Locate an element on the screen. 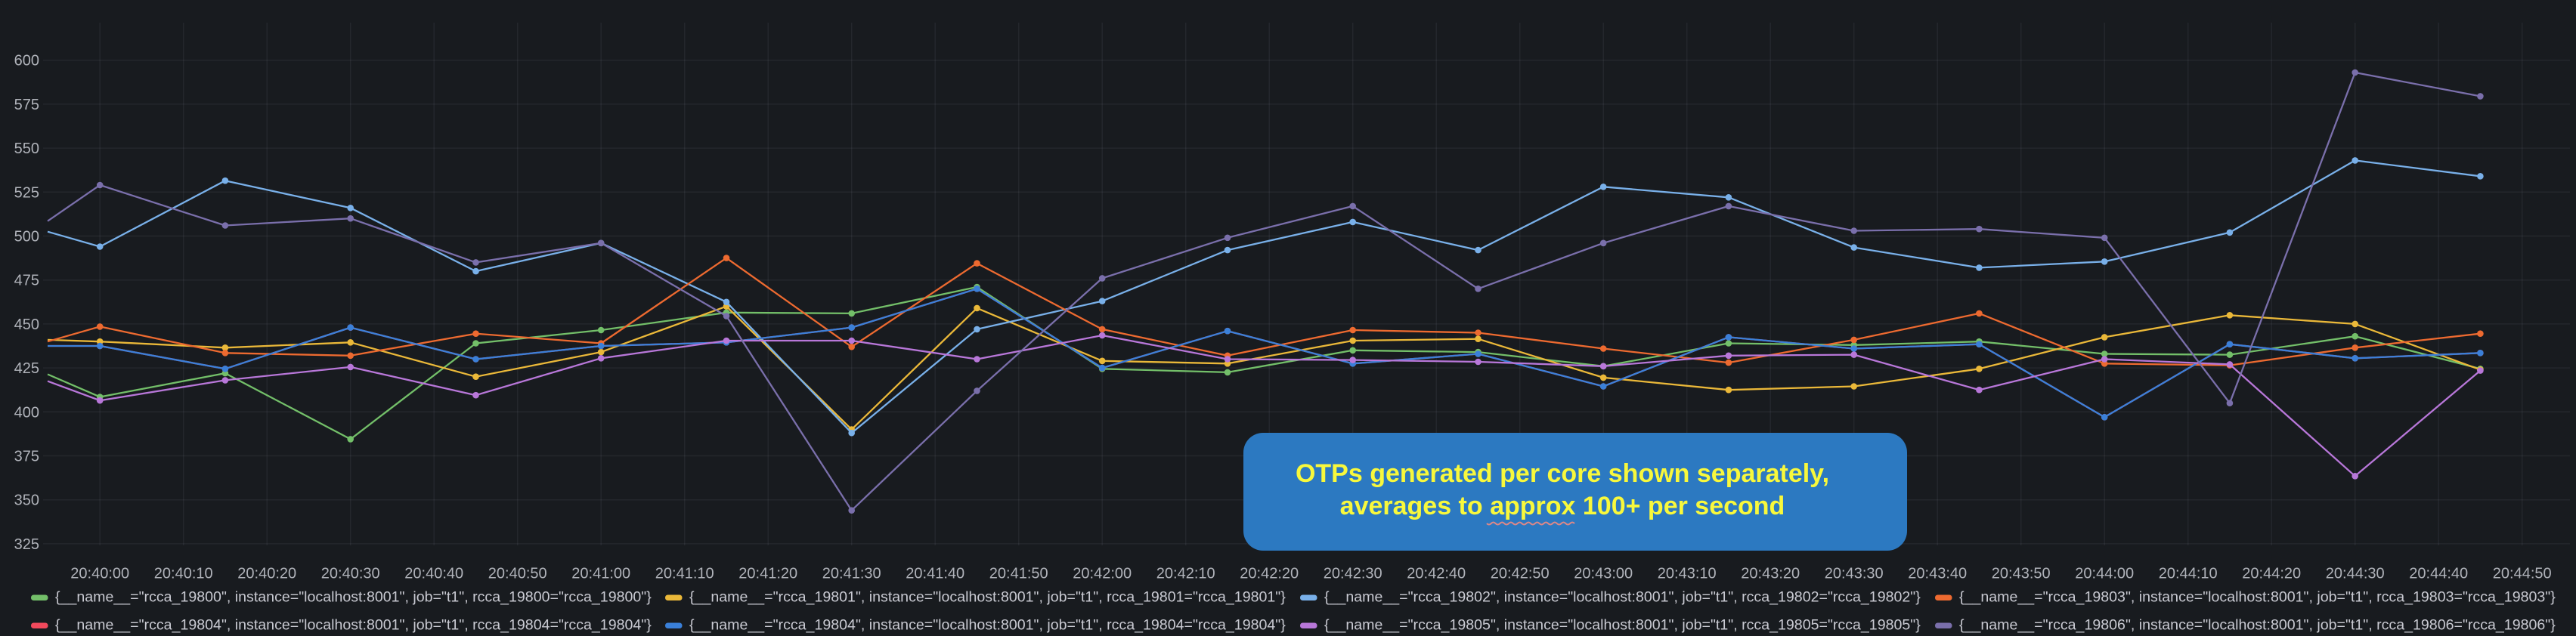  svg-text: 500 is located at coordinates (27, 237).